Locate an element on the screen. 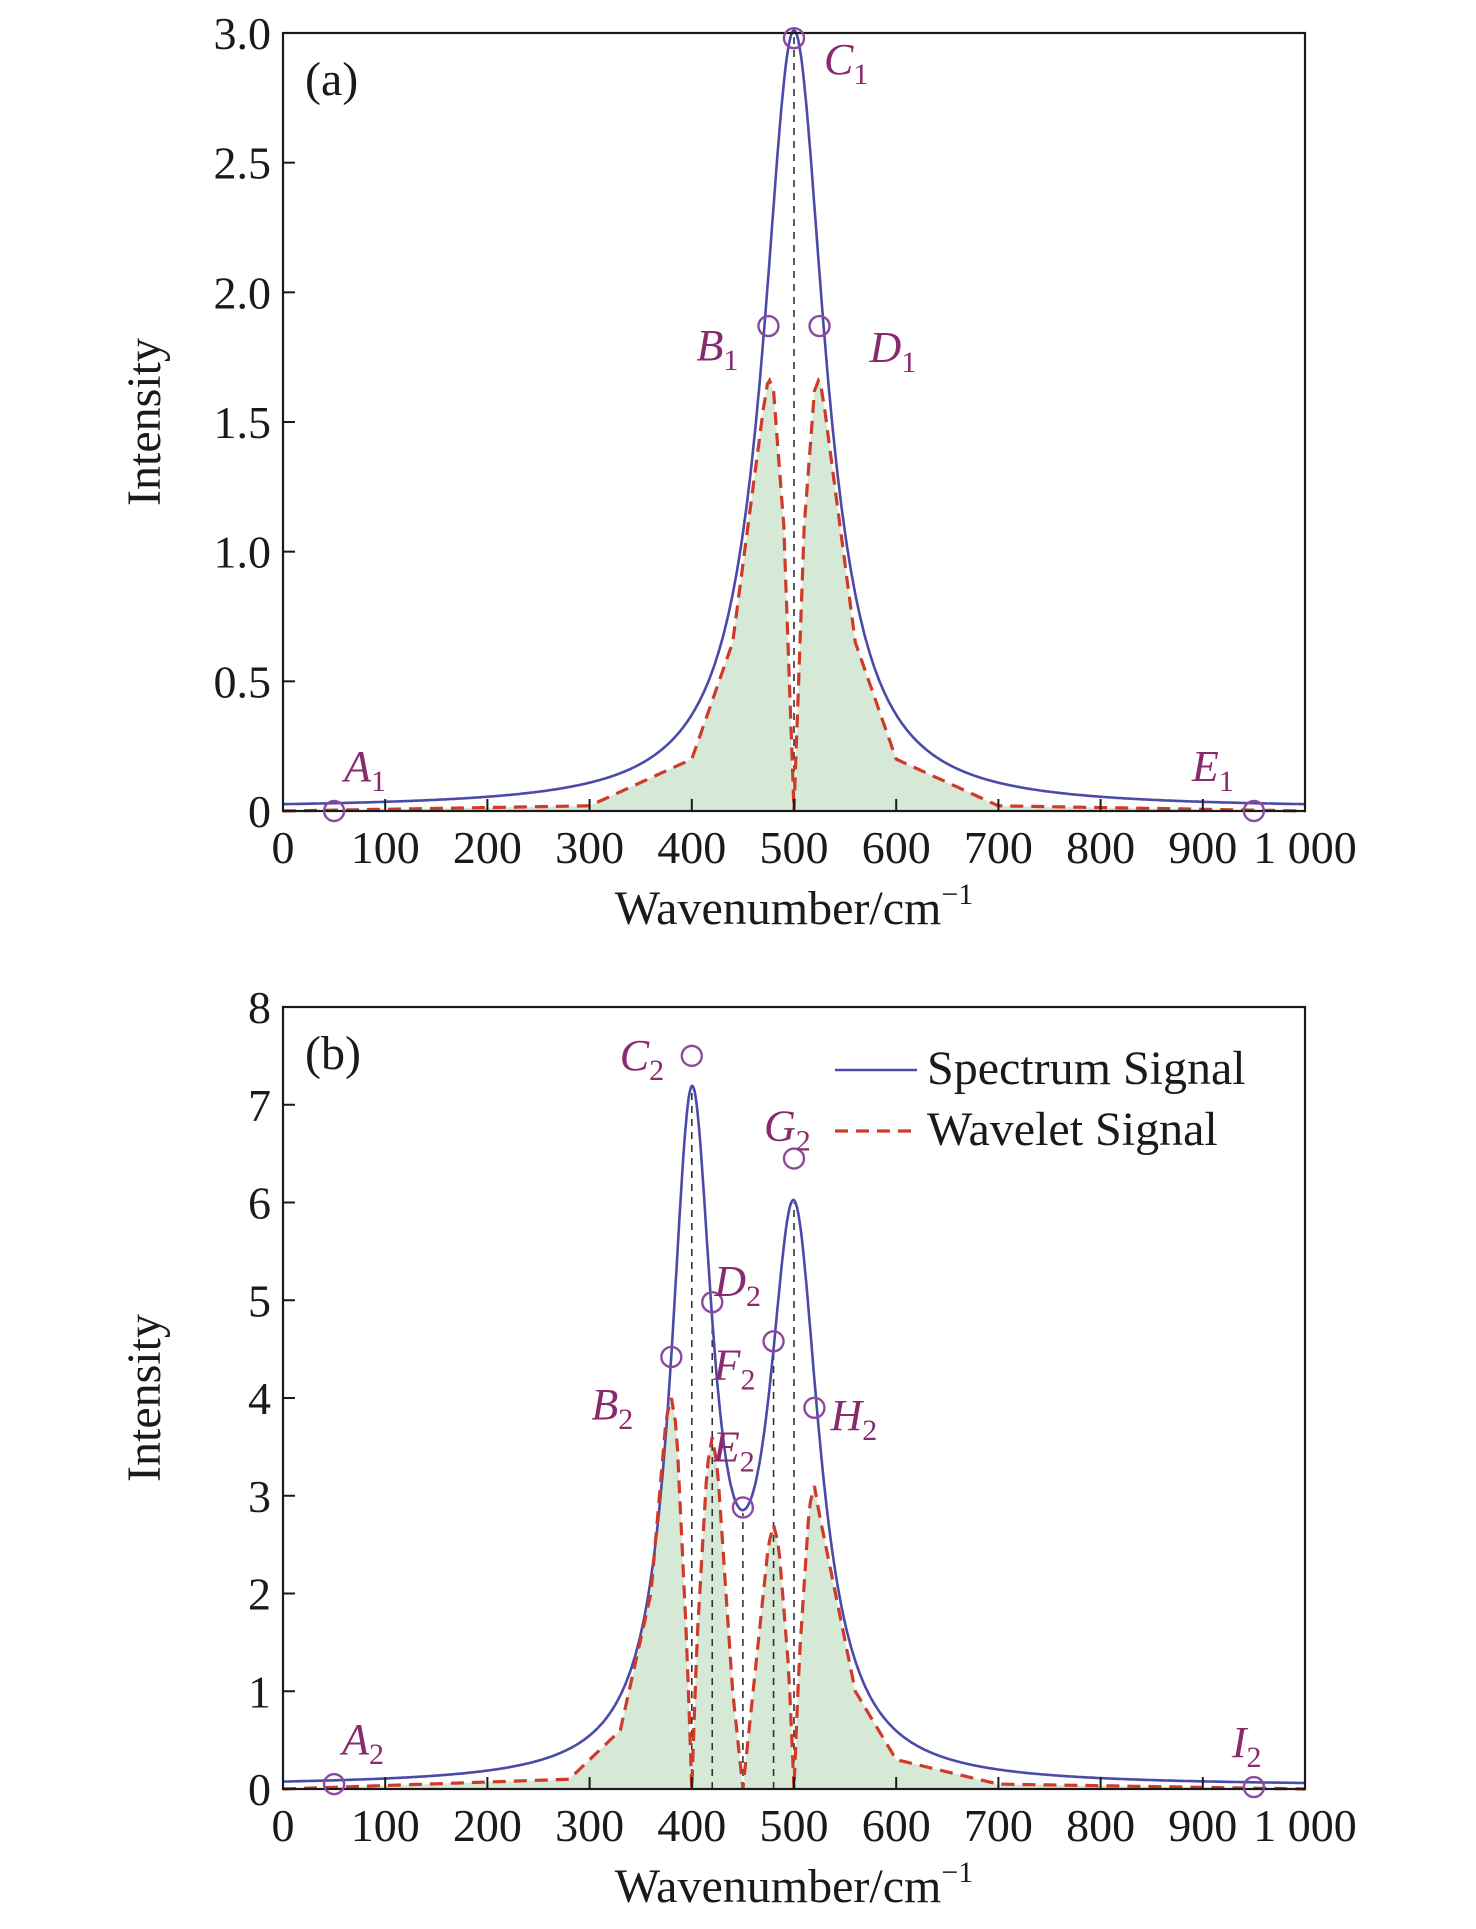 This screenshot has height=1929, width=1476. marker-point-e1 is located at coordinates (1254, 811).